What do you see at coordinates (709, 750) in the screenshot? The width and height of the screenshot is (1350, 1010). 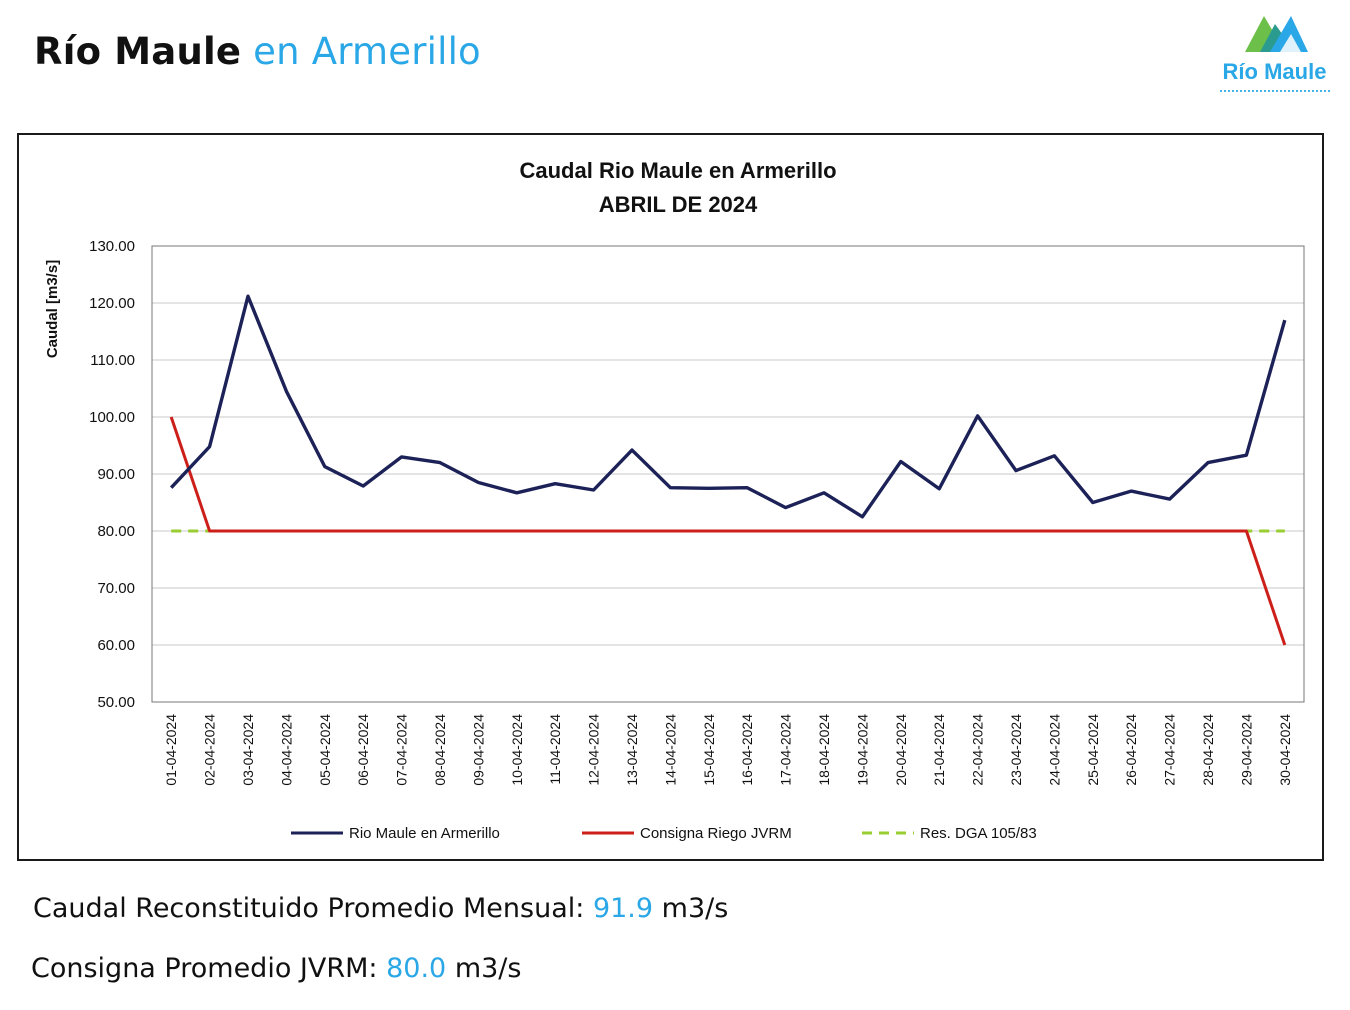 I see `x-tick-label: 15-04-2024` at bounding box center [709, 750].